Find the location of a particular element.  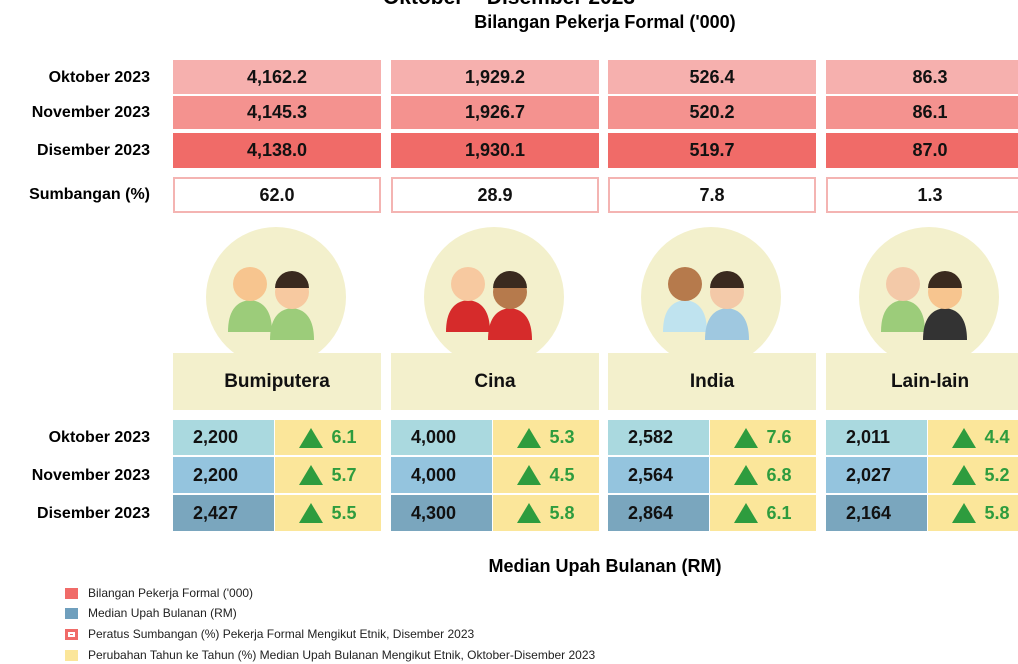

median-cell: 2,027 is located at coordinates (876, 475).